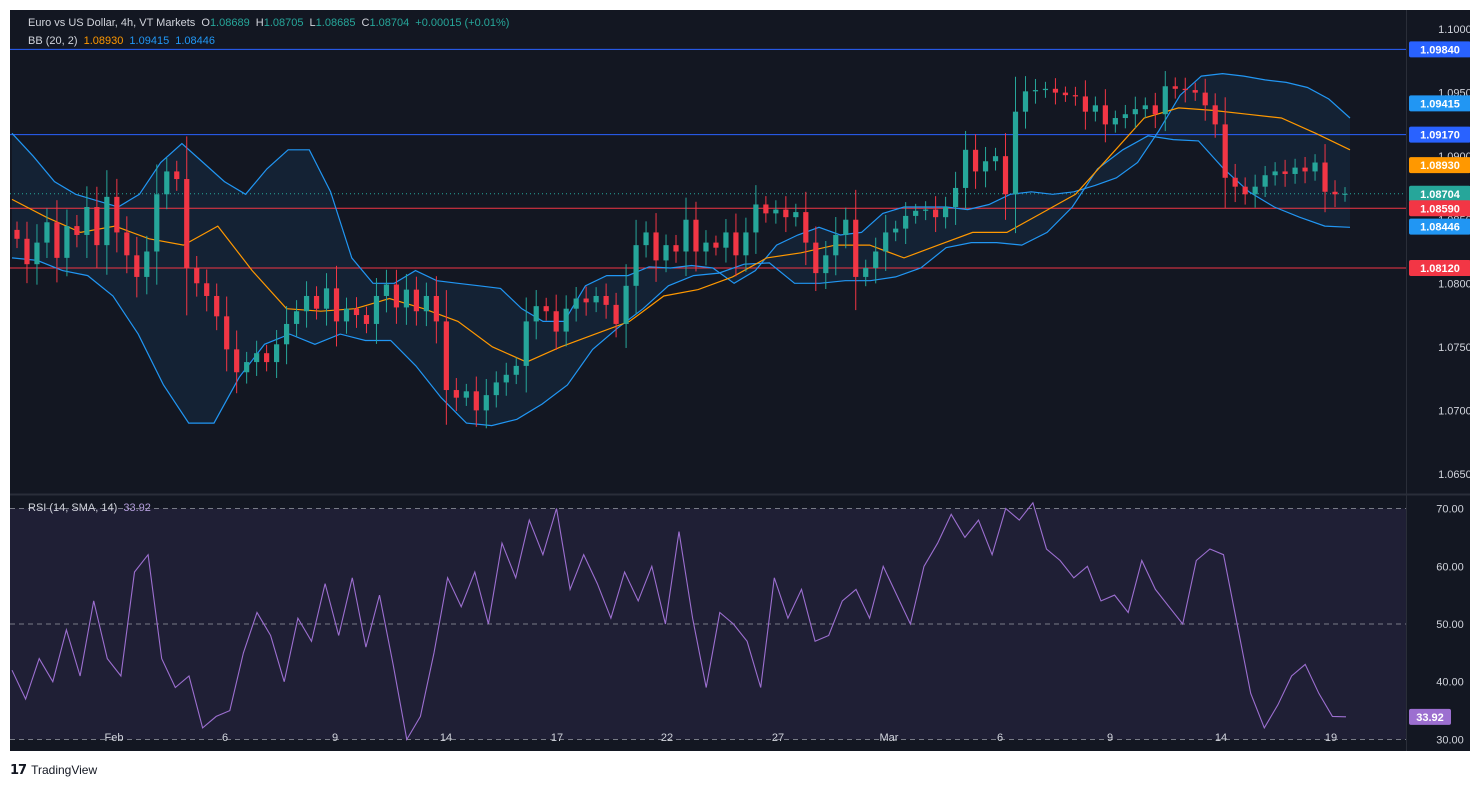 This screenshot has width=1479, height=787. I want to click on time-tick-label: 9, so click(335, 738).